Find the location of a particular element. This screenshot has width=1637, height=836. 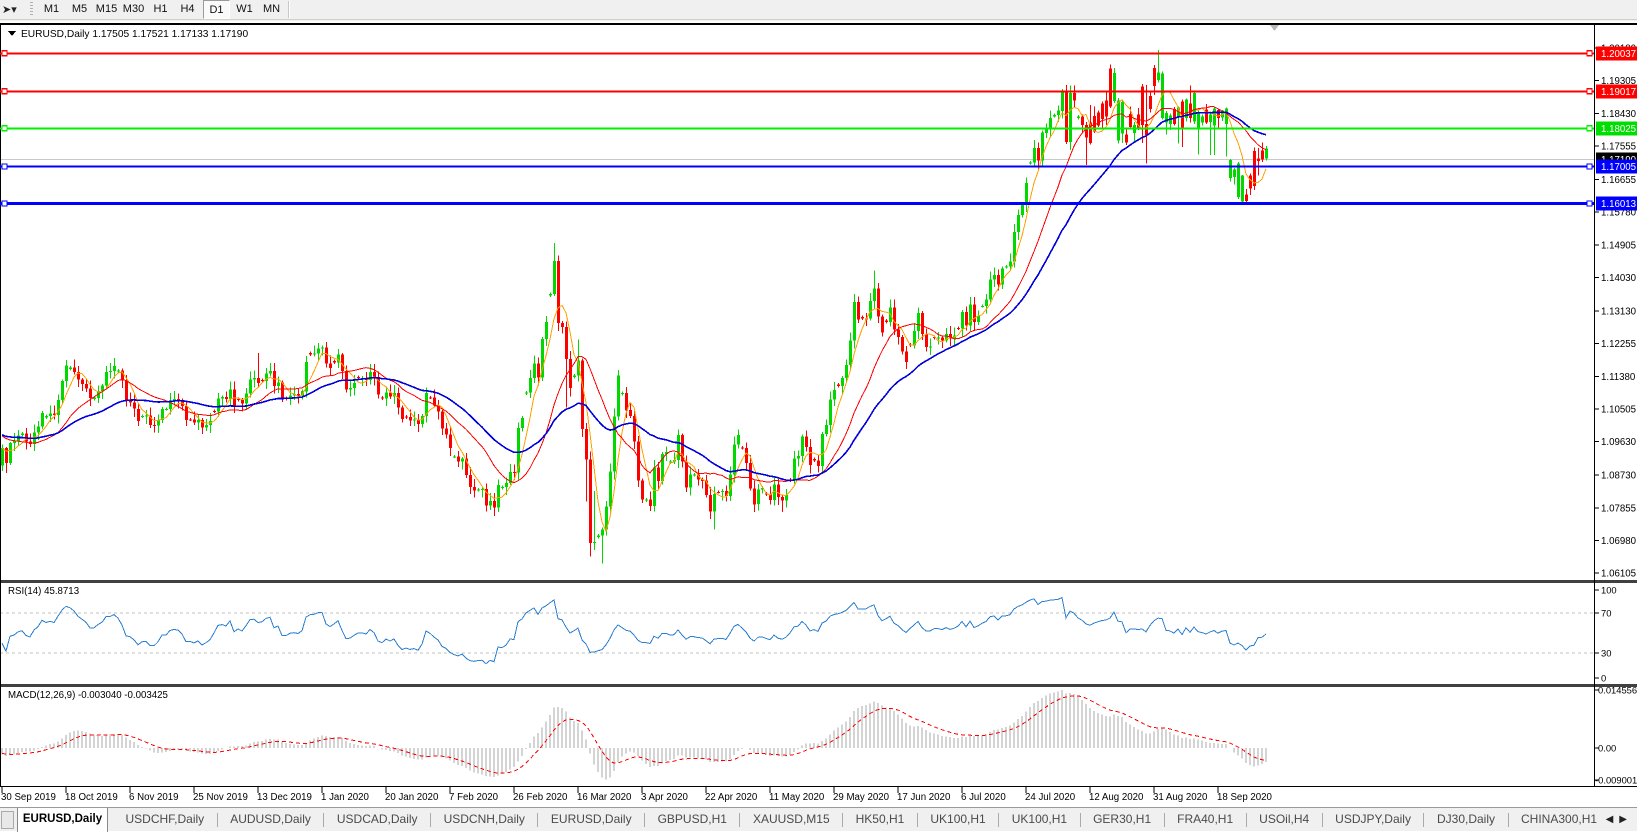

svg-text: 1.10505 is located at coordinates (1618, 409).